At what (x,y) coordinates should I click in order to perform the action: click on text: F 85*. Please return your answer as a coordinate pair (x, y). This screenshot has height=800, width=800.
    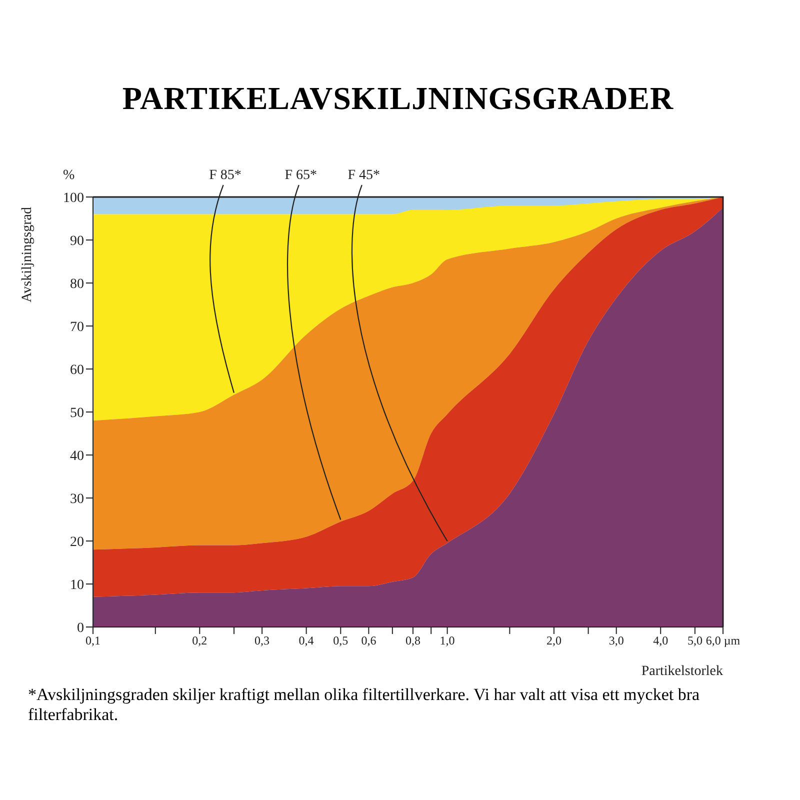
    Looking at the image, I should click on (225, 175).